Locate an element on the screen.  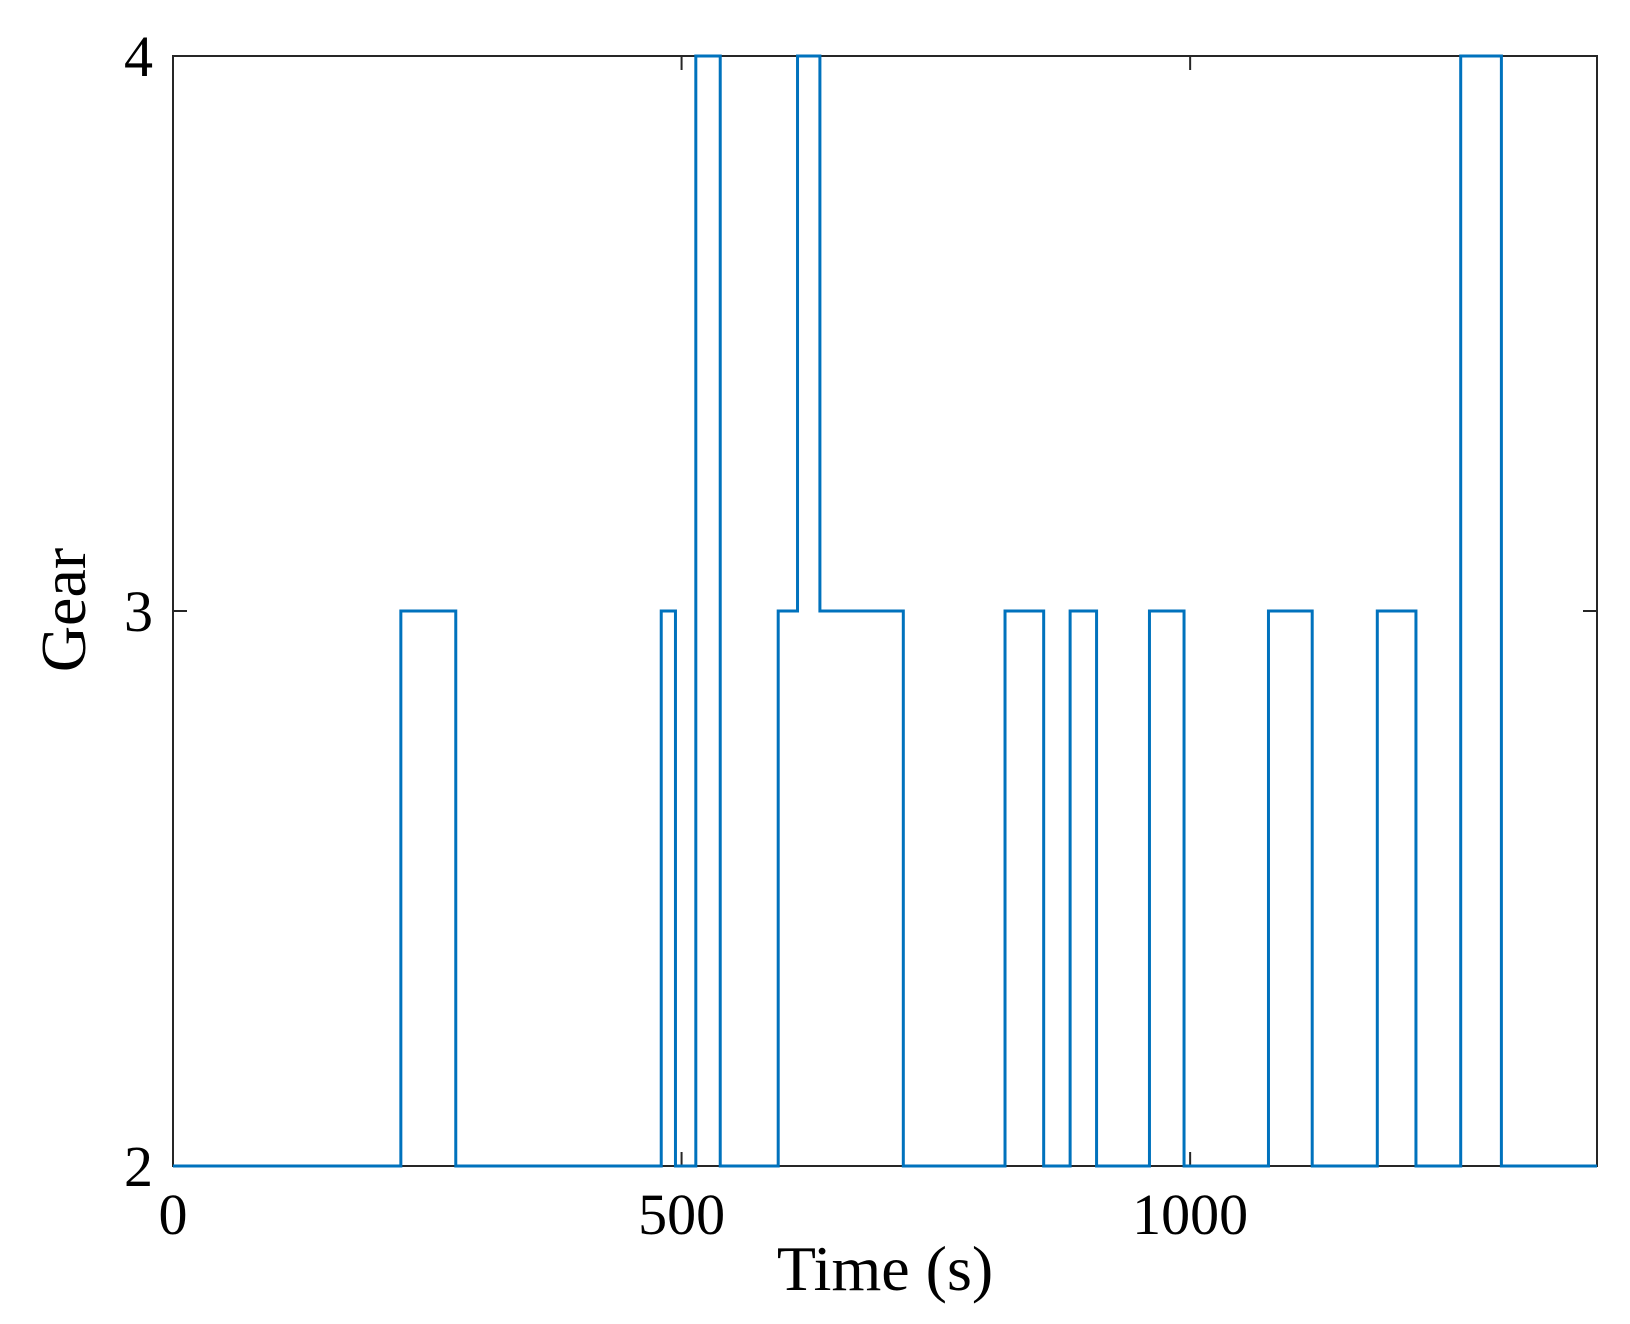
y-tick-label: 3 is located at coordinates (138, 611).